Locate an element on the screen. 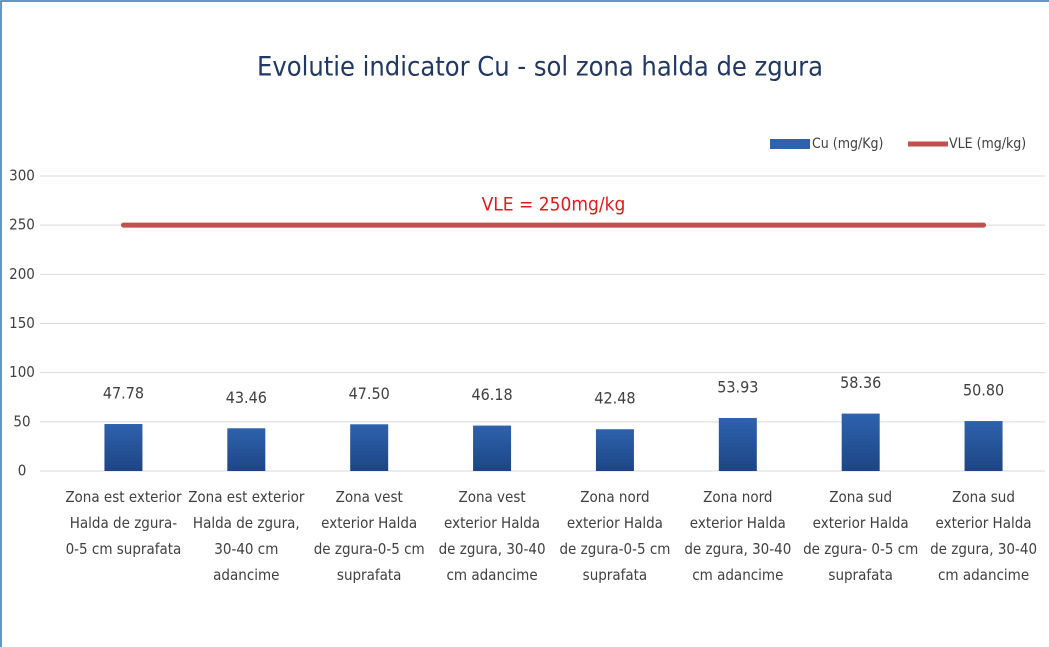 The height and width of the screenshot is (647, 1049). data-label: 46.18 is located at coordinates (491, 394).